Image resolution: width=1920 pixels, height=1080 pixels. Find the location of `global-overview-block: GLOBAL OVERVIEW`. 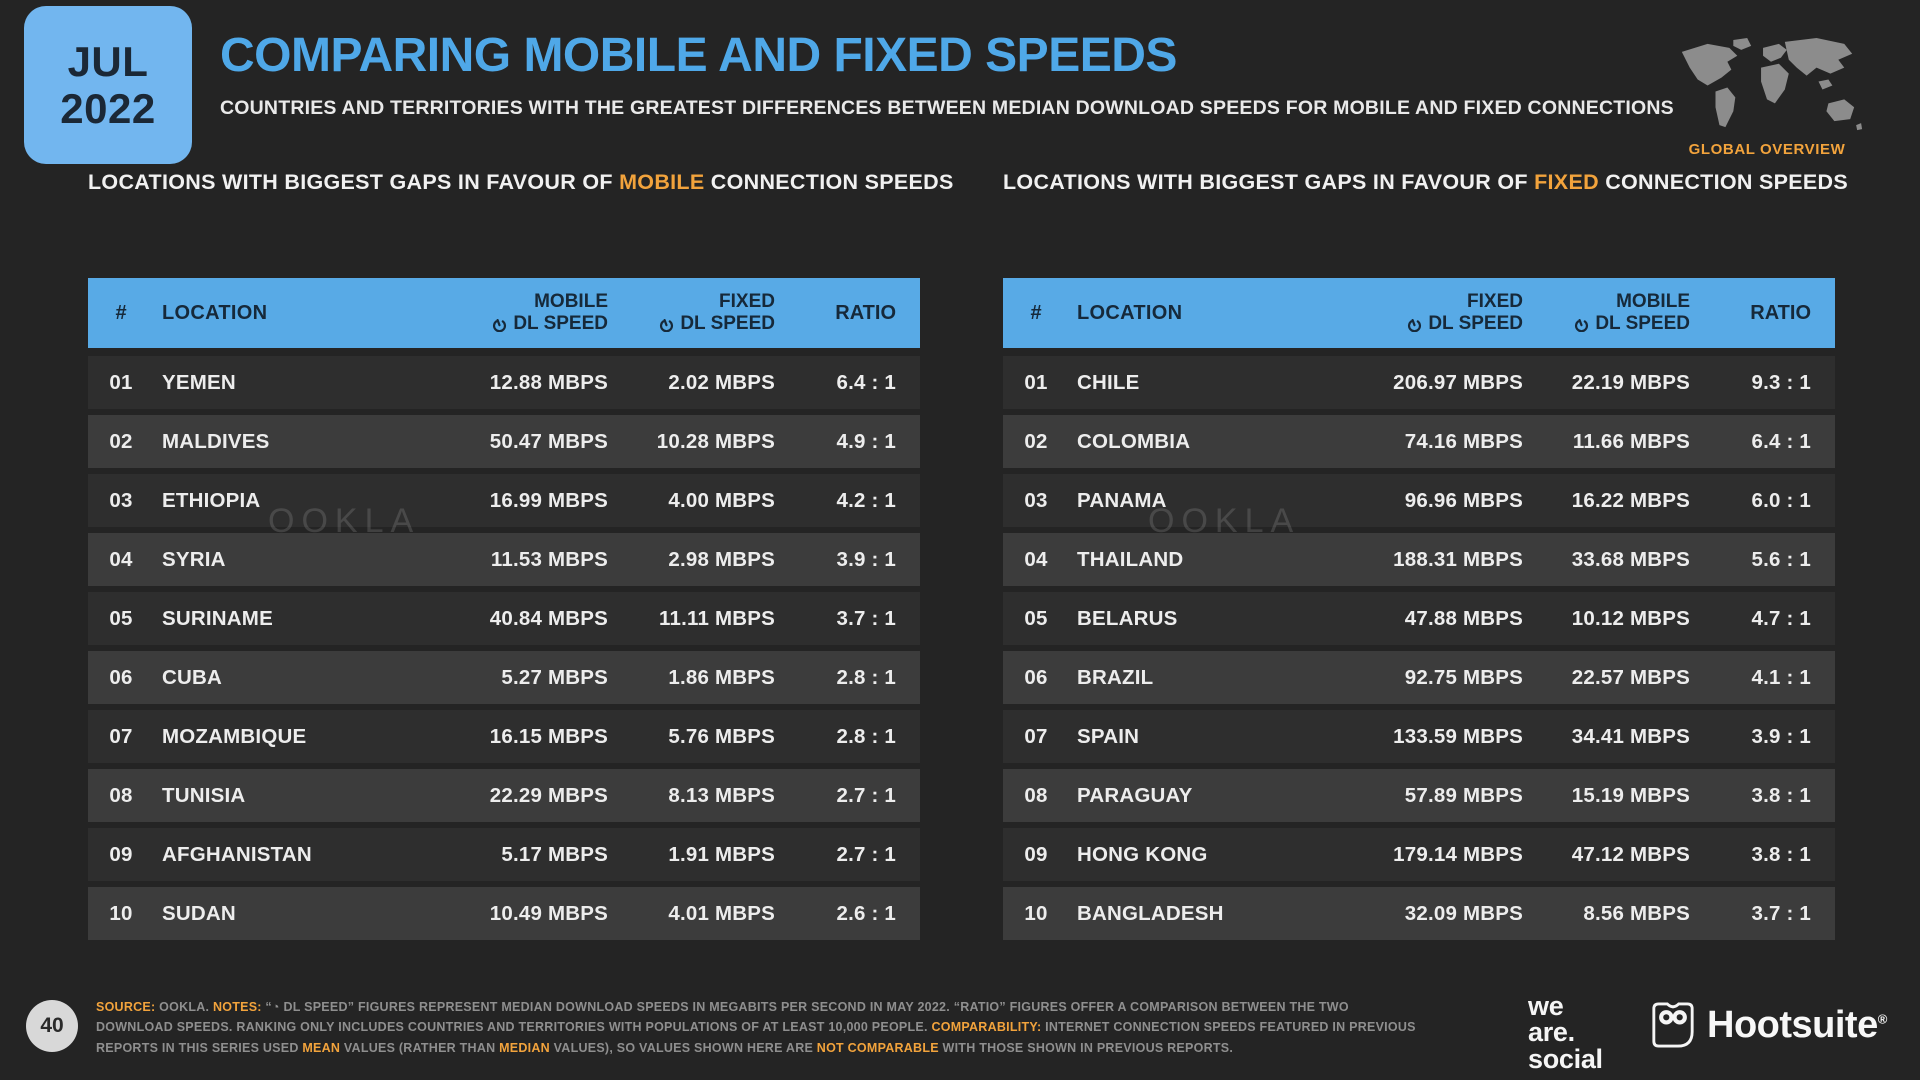

global-overview-block: GLOBAL OVERVIEW is located at coordinates (1767, 96).